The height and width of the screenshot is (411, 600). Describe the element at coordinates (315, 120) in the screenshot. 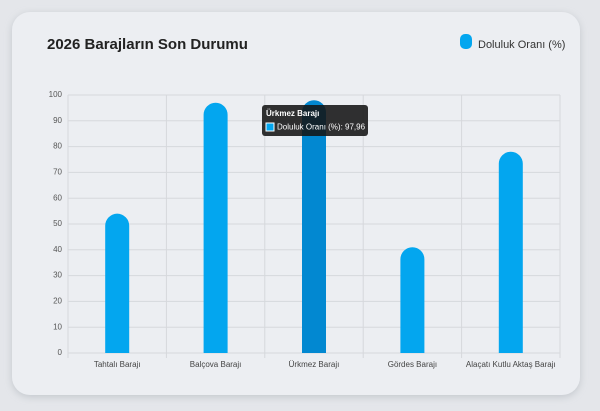

I see `tooltip-box` at that location.